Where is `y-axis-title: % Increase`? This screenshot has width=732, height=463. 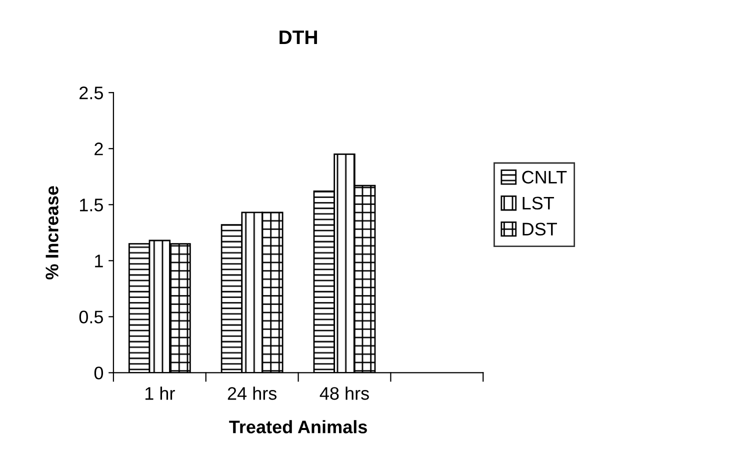 y-axis-title: % Increase is located at coordinates (52, 233).